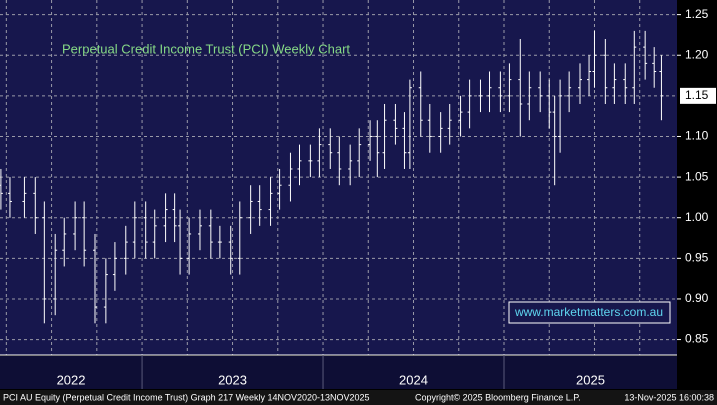 This screenshot has width=717, height=405. What do you see at coordinates (590, 379) in the screenshot?
I see `x-tick-label: 2025` at bounding box center [590, 379].